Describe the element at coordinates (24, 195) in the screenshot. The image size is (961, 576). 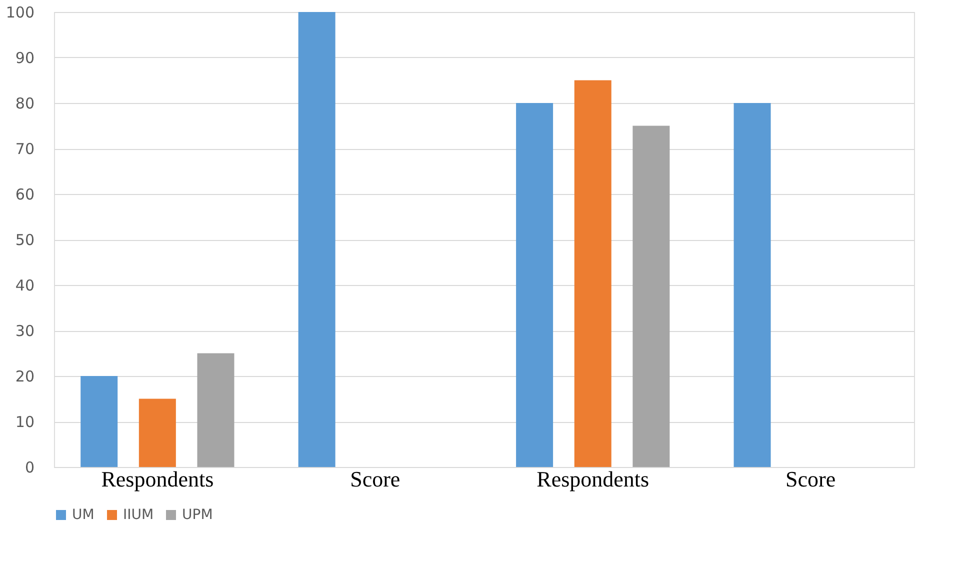
I see `y-tick-label: 60` at that location.